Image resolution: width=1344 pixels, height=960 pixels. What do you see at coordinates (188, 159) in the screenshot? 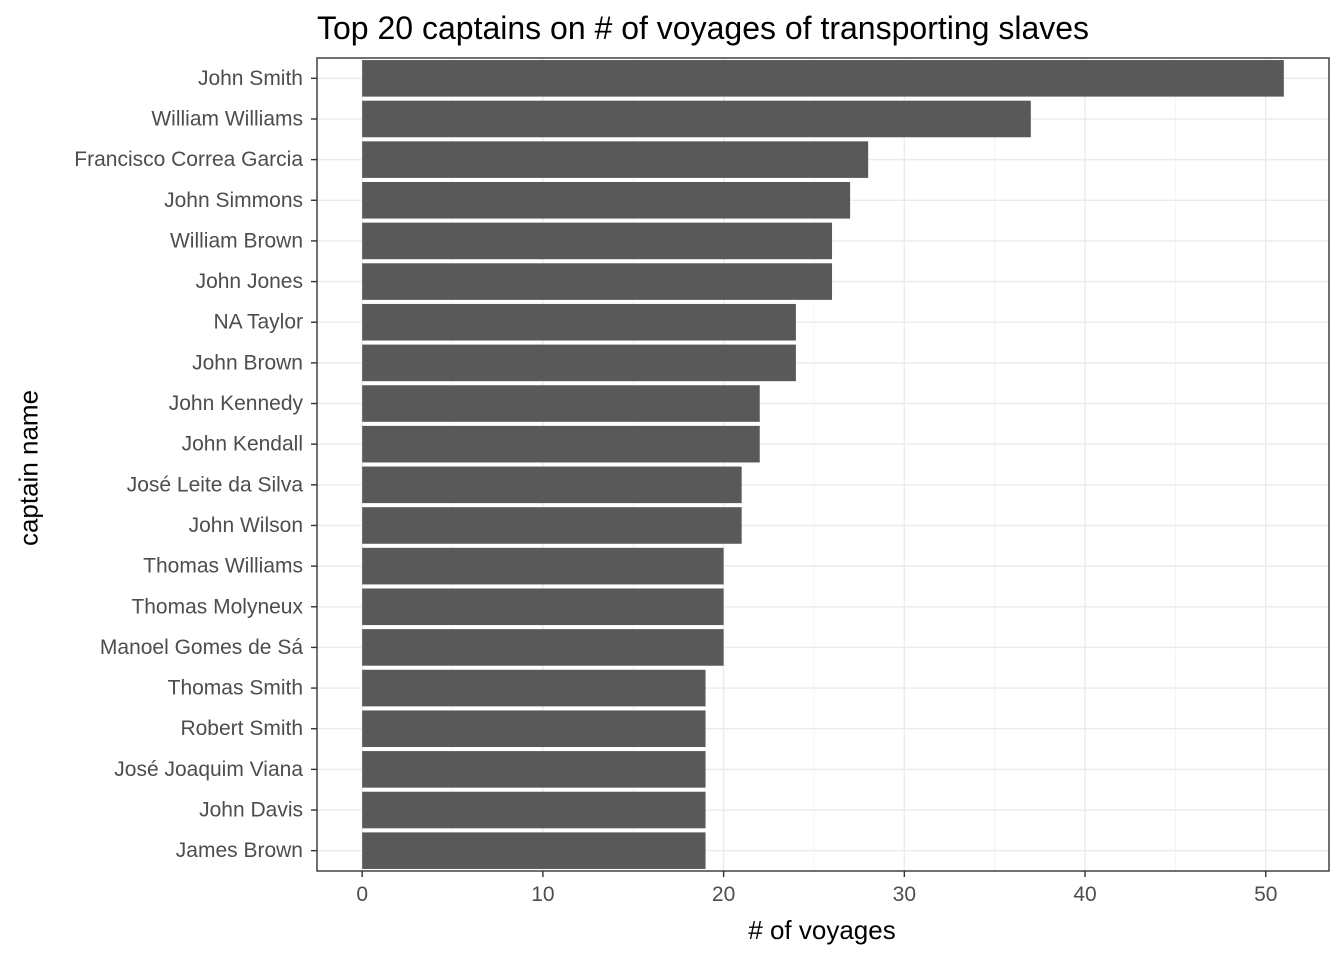
I see `y-tick-label: Francisco Correa Garcia` at bounding box center [188, 159].